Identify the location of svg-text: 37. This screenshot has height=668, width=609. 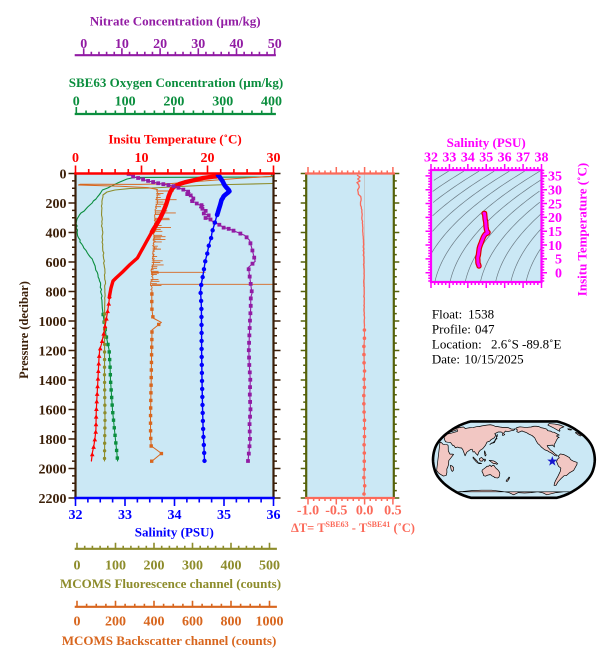
(523, 158).